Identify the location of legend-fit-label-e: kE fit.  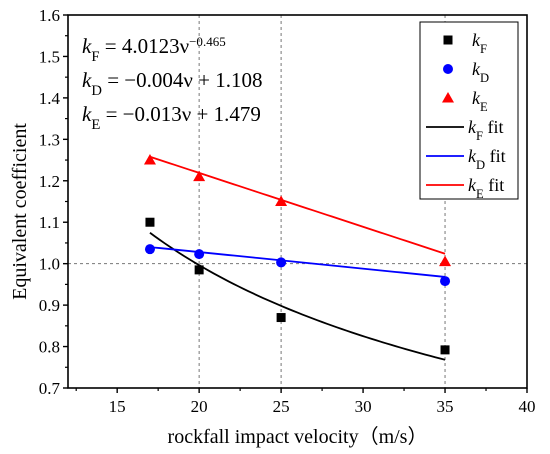
(486, 188).